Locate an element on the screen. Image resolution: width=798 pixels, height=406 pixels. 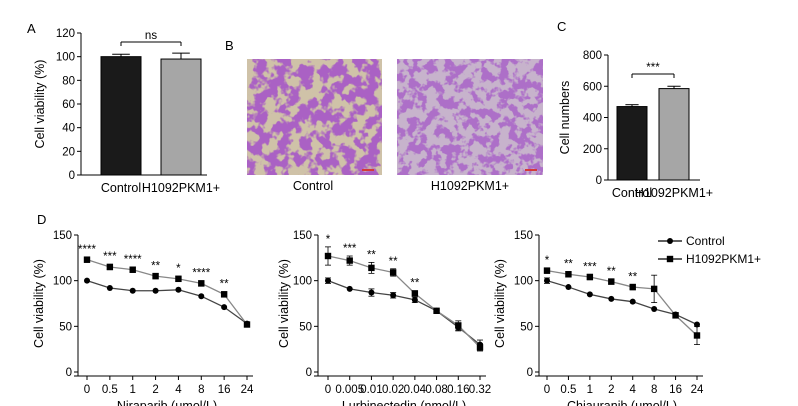
y-tick-label: 60 is located at coordinates (68, 105).